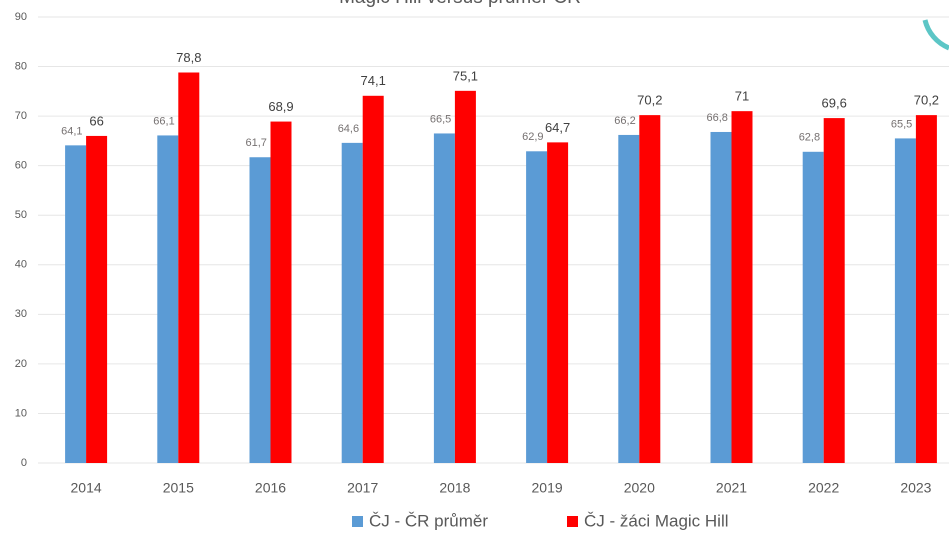  I want to click on x-tick-label: 2022, so click(823, 488).